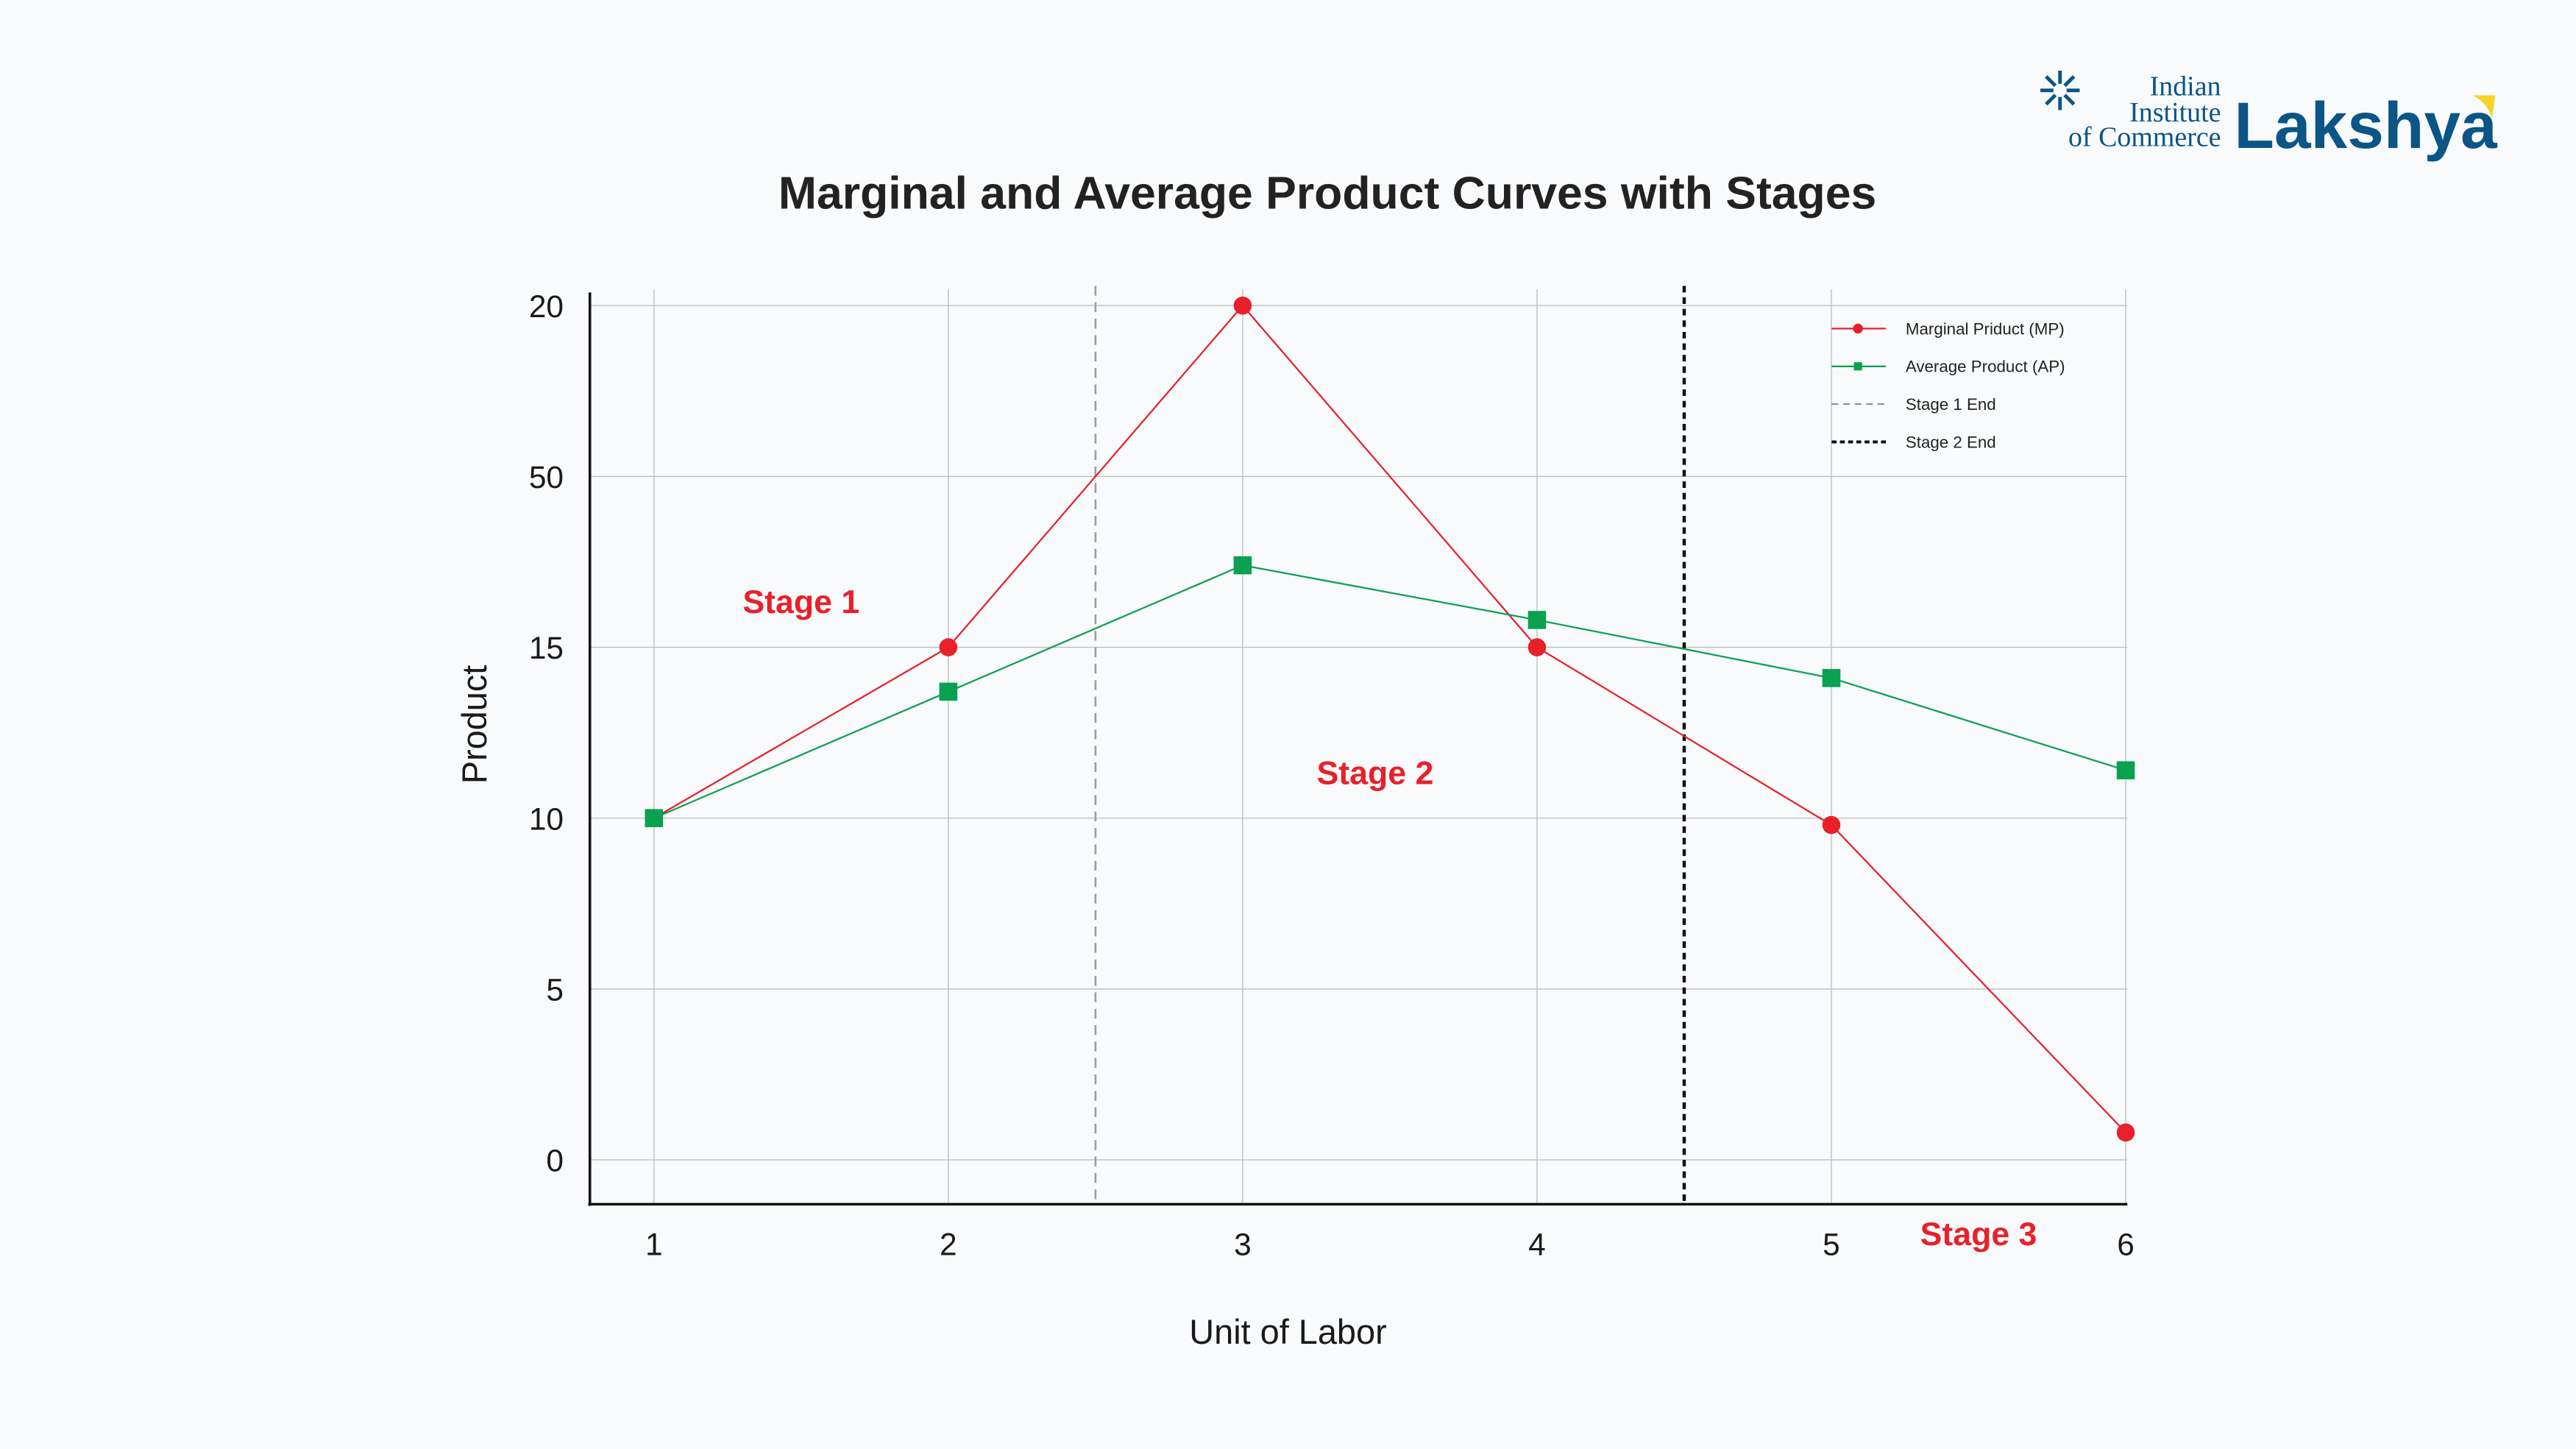 This screenshot has width=2576, height=1449. What do you see at coordinates (1390, 1244) in the screenshot?
I see `x-tick-labels: 1 2 3 4 5 6` at bounding box center [1390, 1244].